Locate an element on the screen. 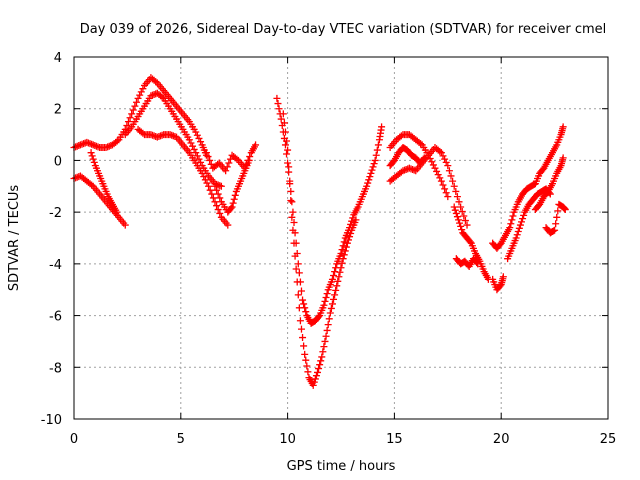  y-tick-label: -4 is located at coordinates (55, 265).